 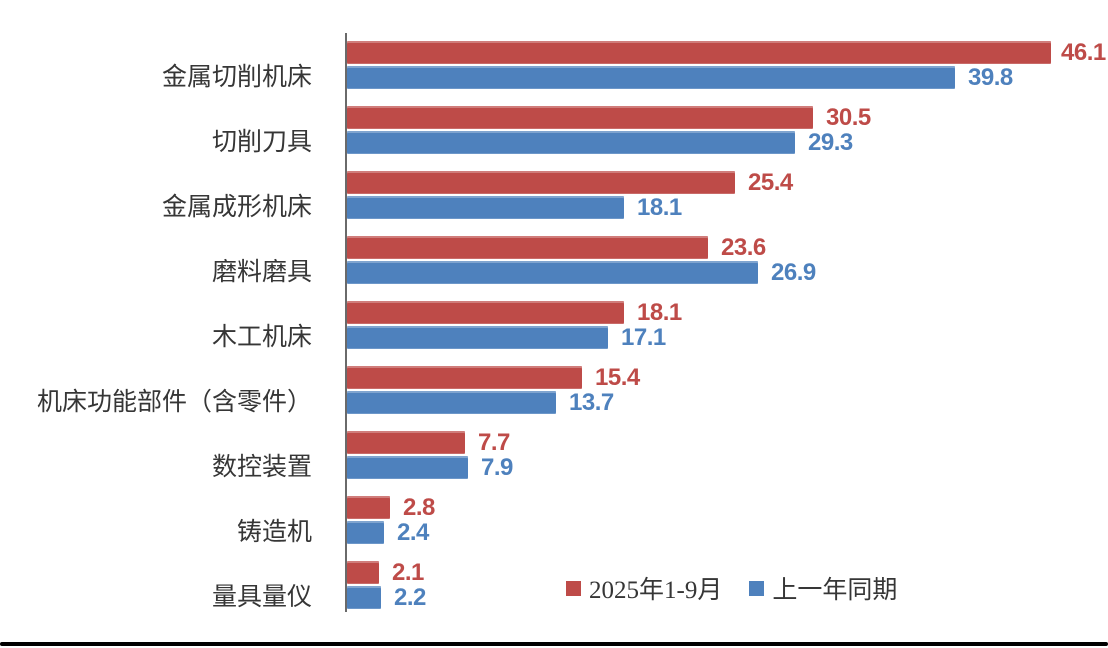 I want to click on category-label-7: 铸造机, so click(x=274, y=532).